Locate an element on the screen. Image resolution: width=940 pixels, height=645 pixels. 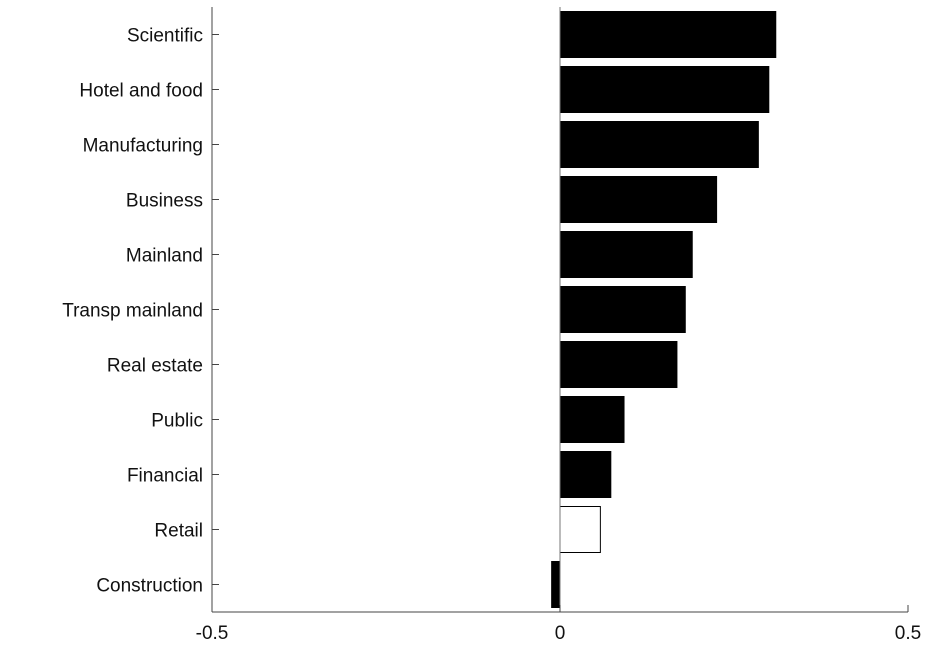
bar-mainland is located at coordinates (626, 254).